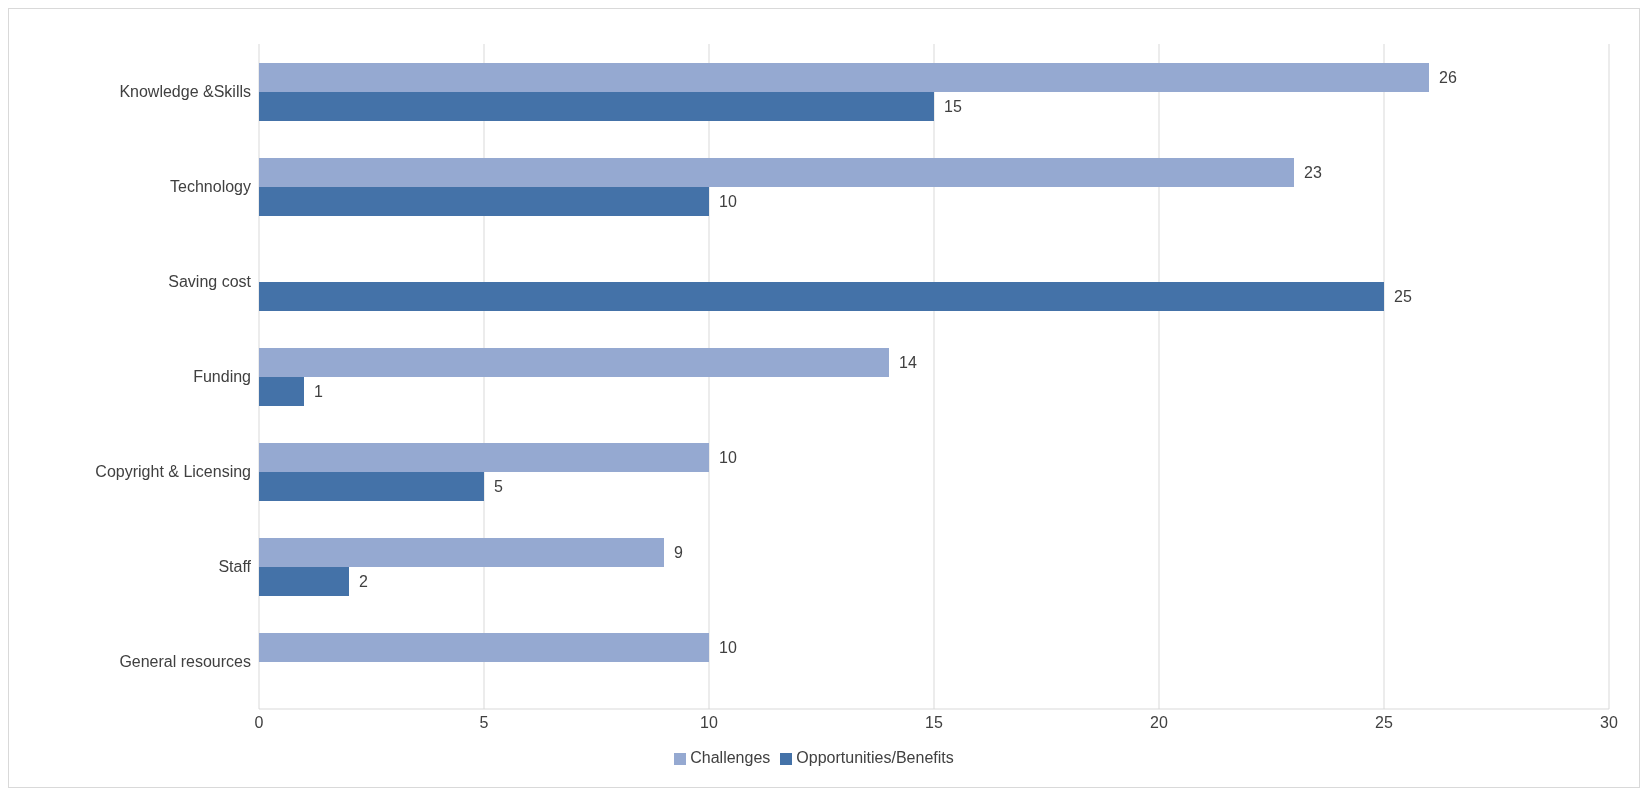  Describe the element at coordinates (730, 757) in the screenshot. I see `legend-label: Challenges` at that location.